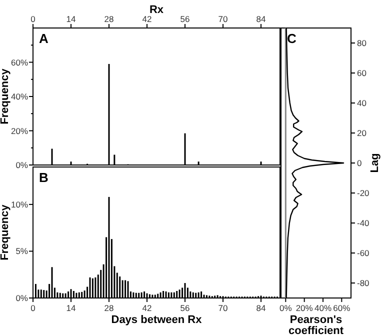 This screenshot has height=336, width=381. I want to click on y2-tick-label: -20, so click(363, 193).